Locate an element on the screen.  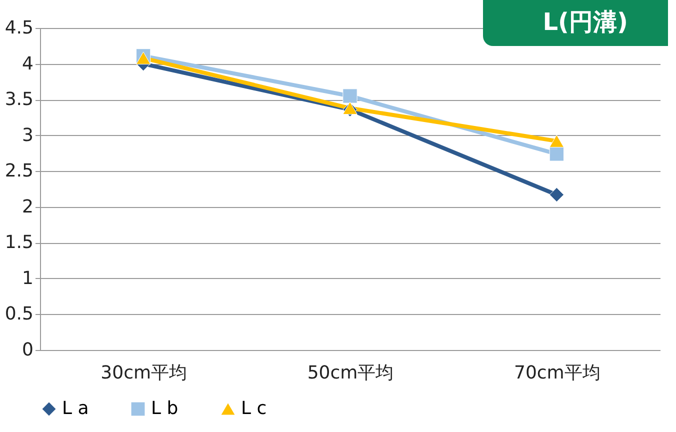
y-tick-label: 0 is located at coordinates (28, 350).